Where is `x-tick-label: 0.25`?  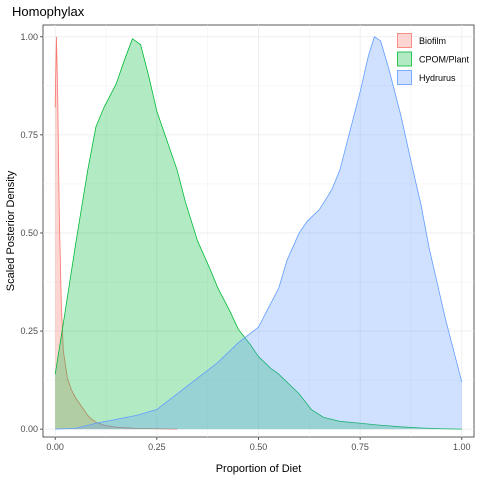
x-tick-label: 0.25 is located at coordinates (157, 447).